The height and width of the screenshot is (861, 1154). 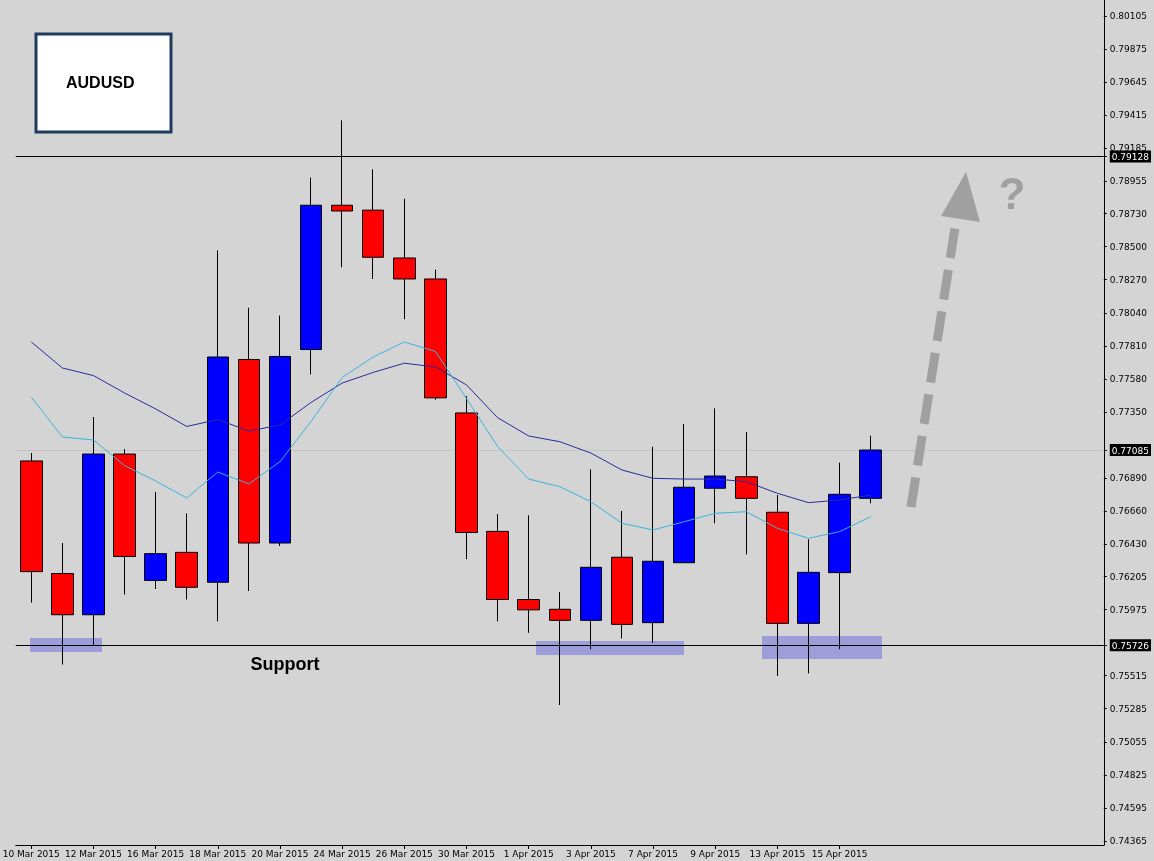 What do you see at coordinates (1128, 246) in the screenshot?
I see `y-tick-label: 0.78500` at bounding box center [1128, 246].